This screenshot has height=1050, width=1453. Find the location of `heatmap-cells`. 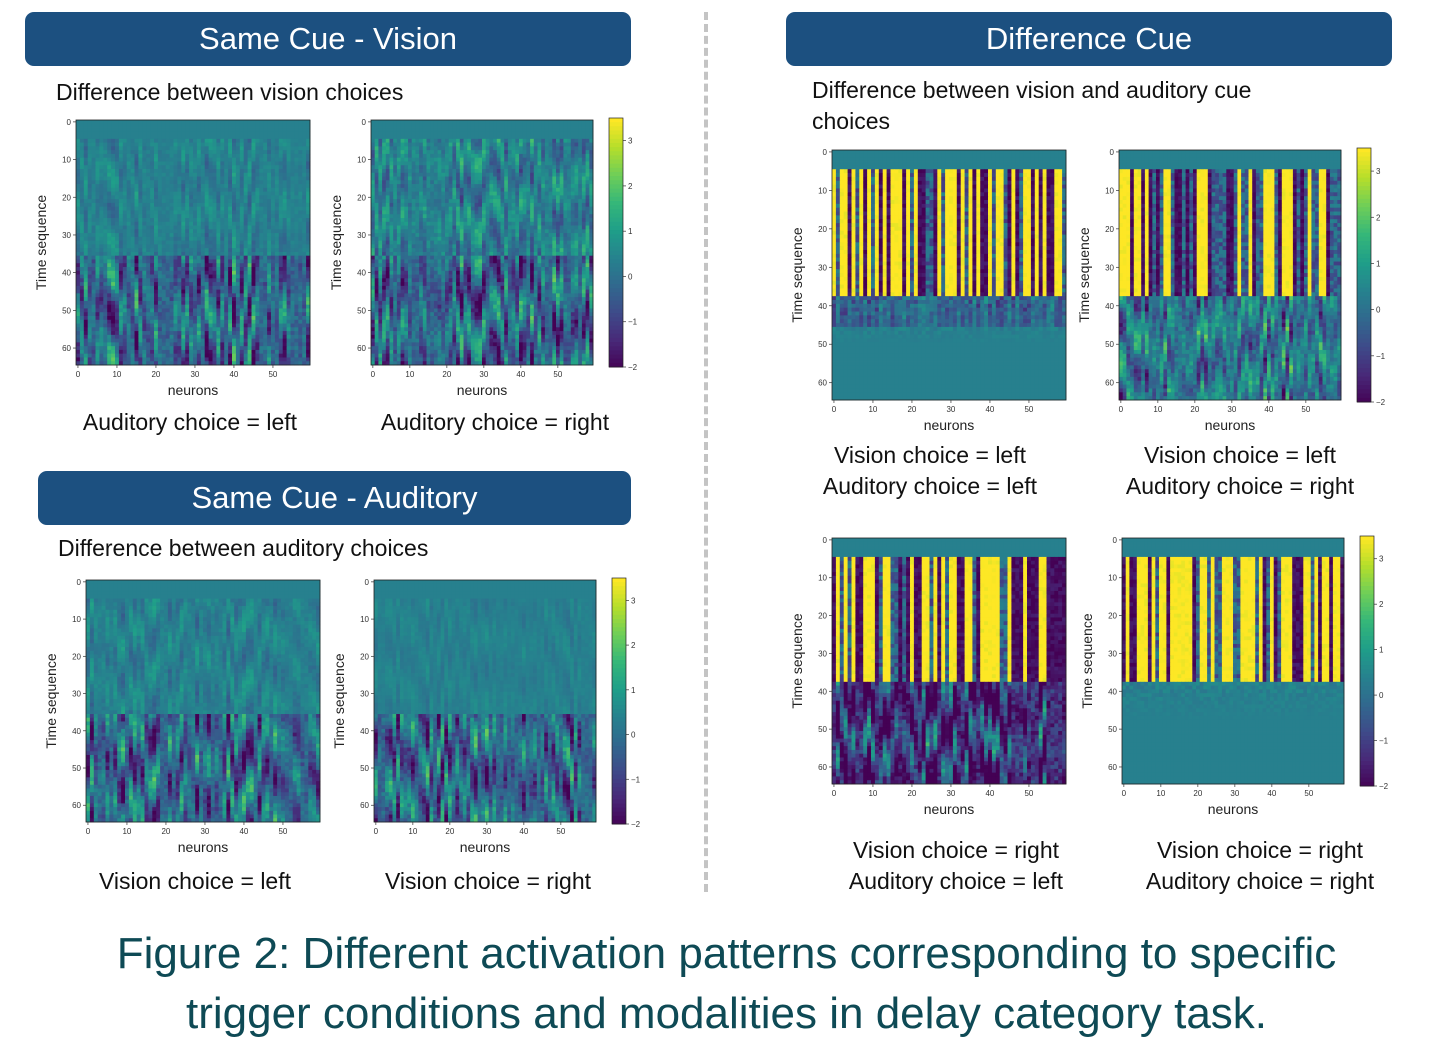

heatmap-cells is located at coordinates (482, 243).